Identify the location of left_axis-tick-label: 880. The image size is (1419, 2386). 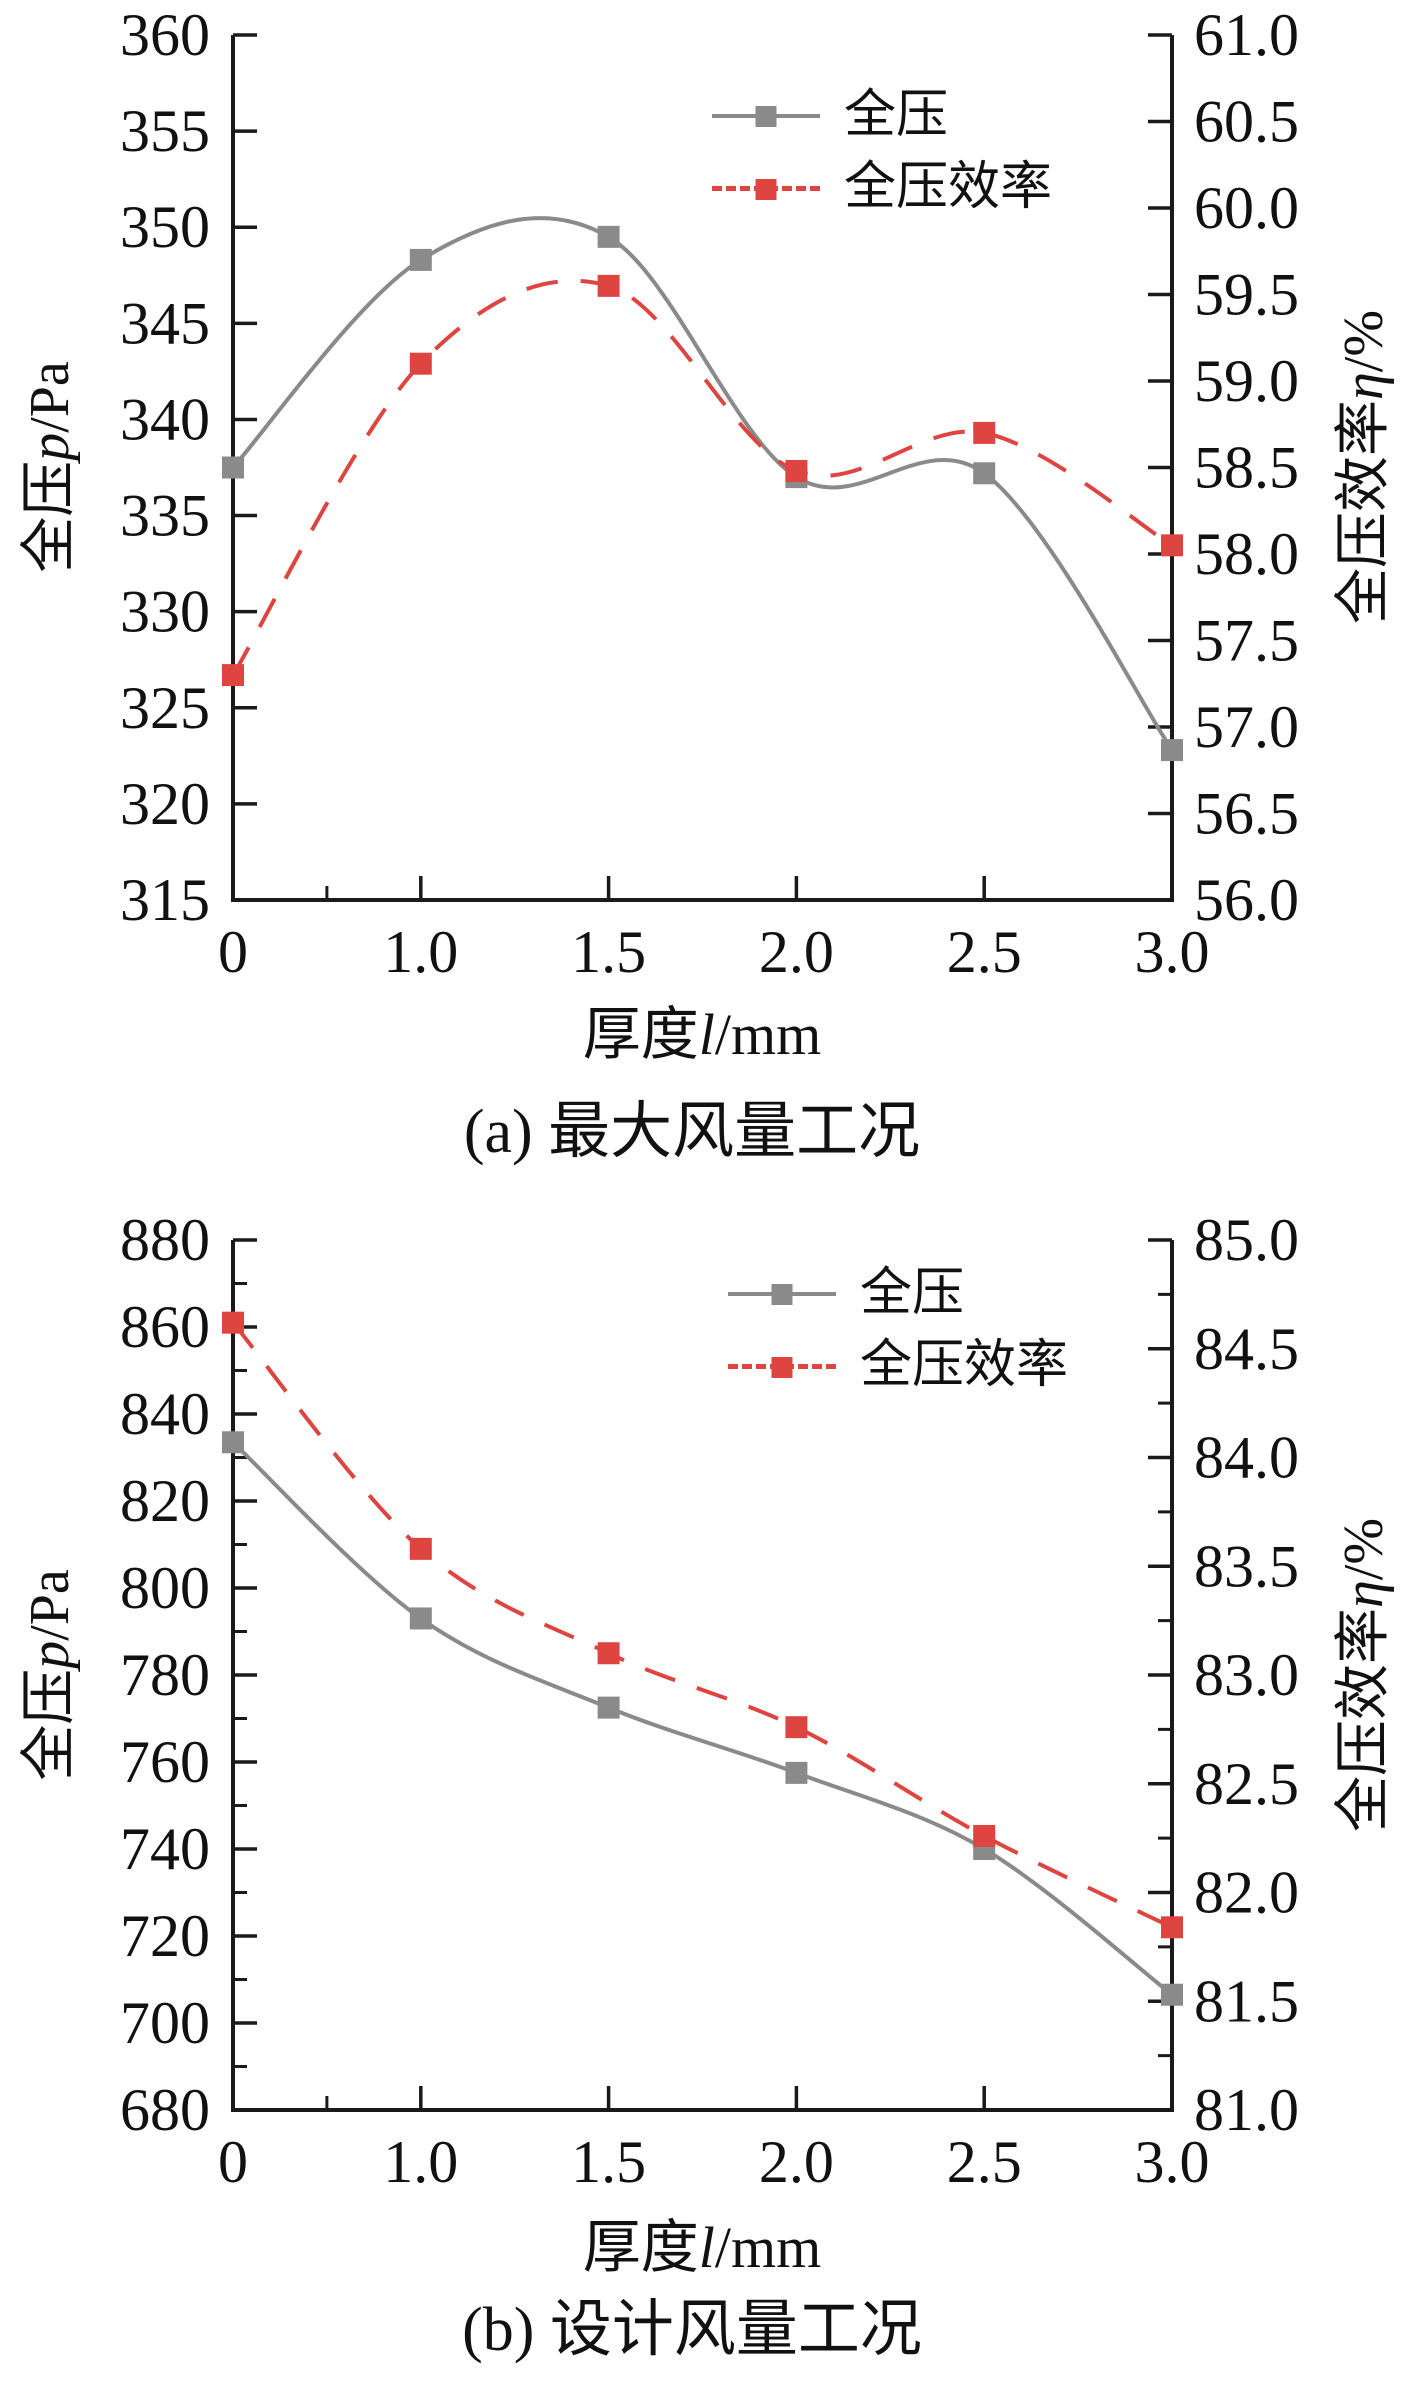
(165, 1240).